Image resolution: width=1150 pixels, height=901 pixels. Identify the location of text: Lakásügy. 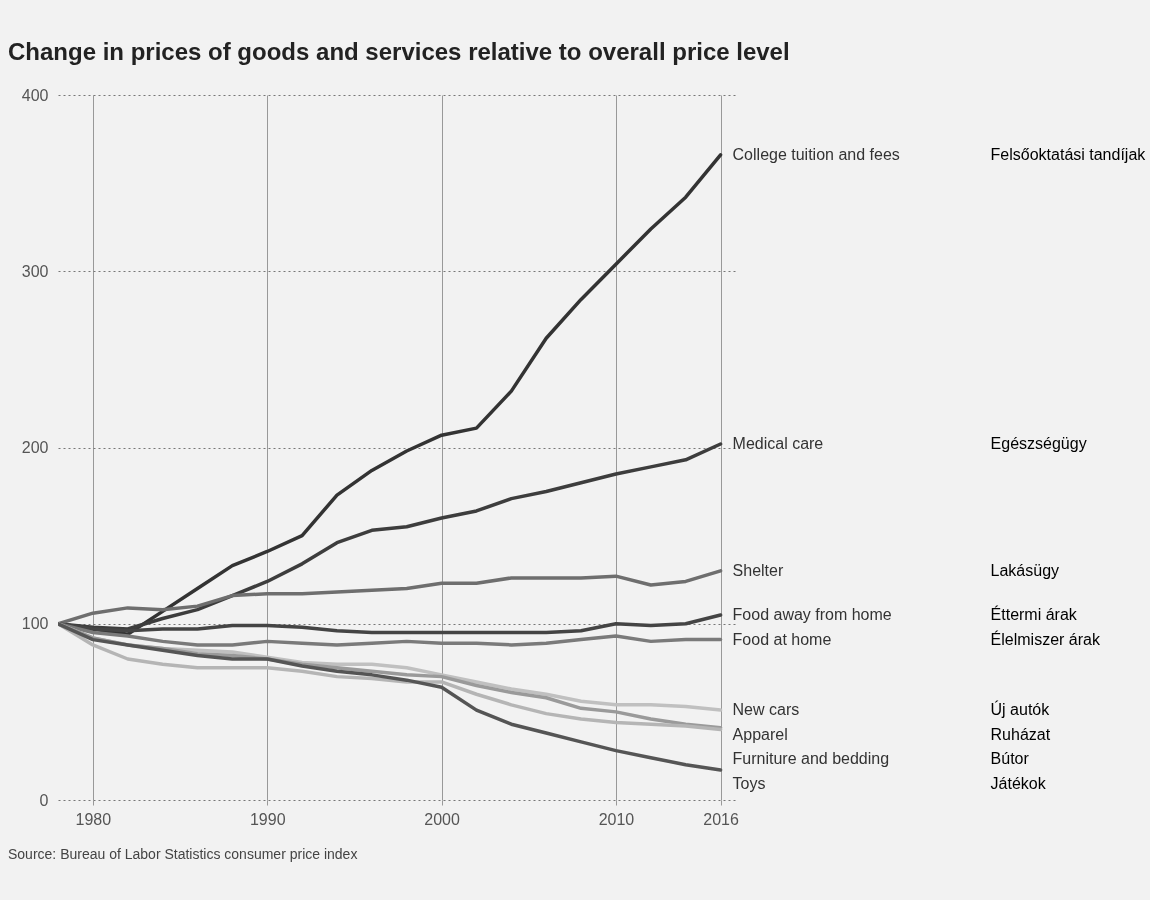
(1025, 570).